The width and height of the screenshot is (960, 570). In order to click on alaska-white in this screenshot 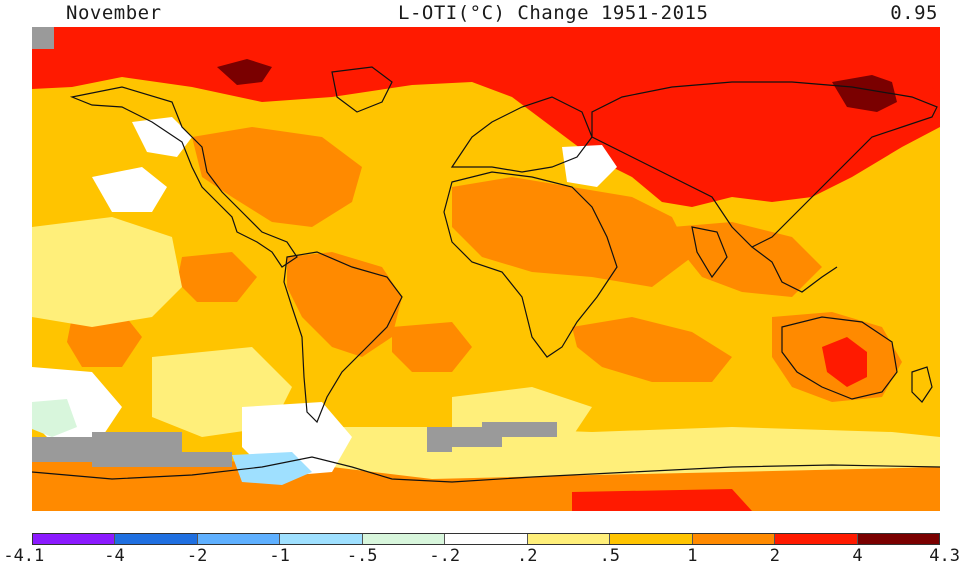, I will do `click(162, 137)`.